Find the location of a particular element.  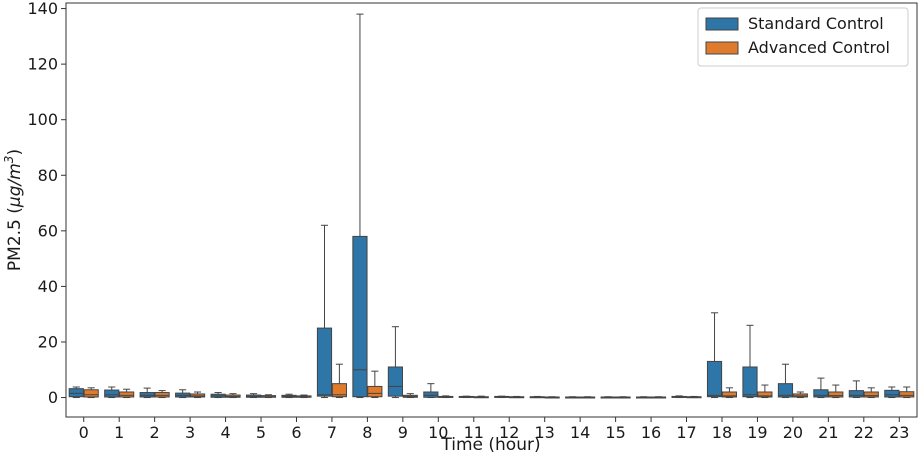

x-tick-label: 17 is located at coordinates (686, 432).